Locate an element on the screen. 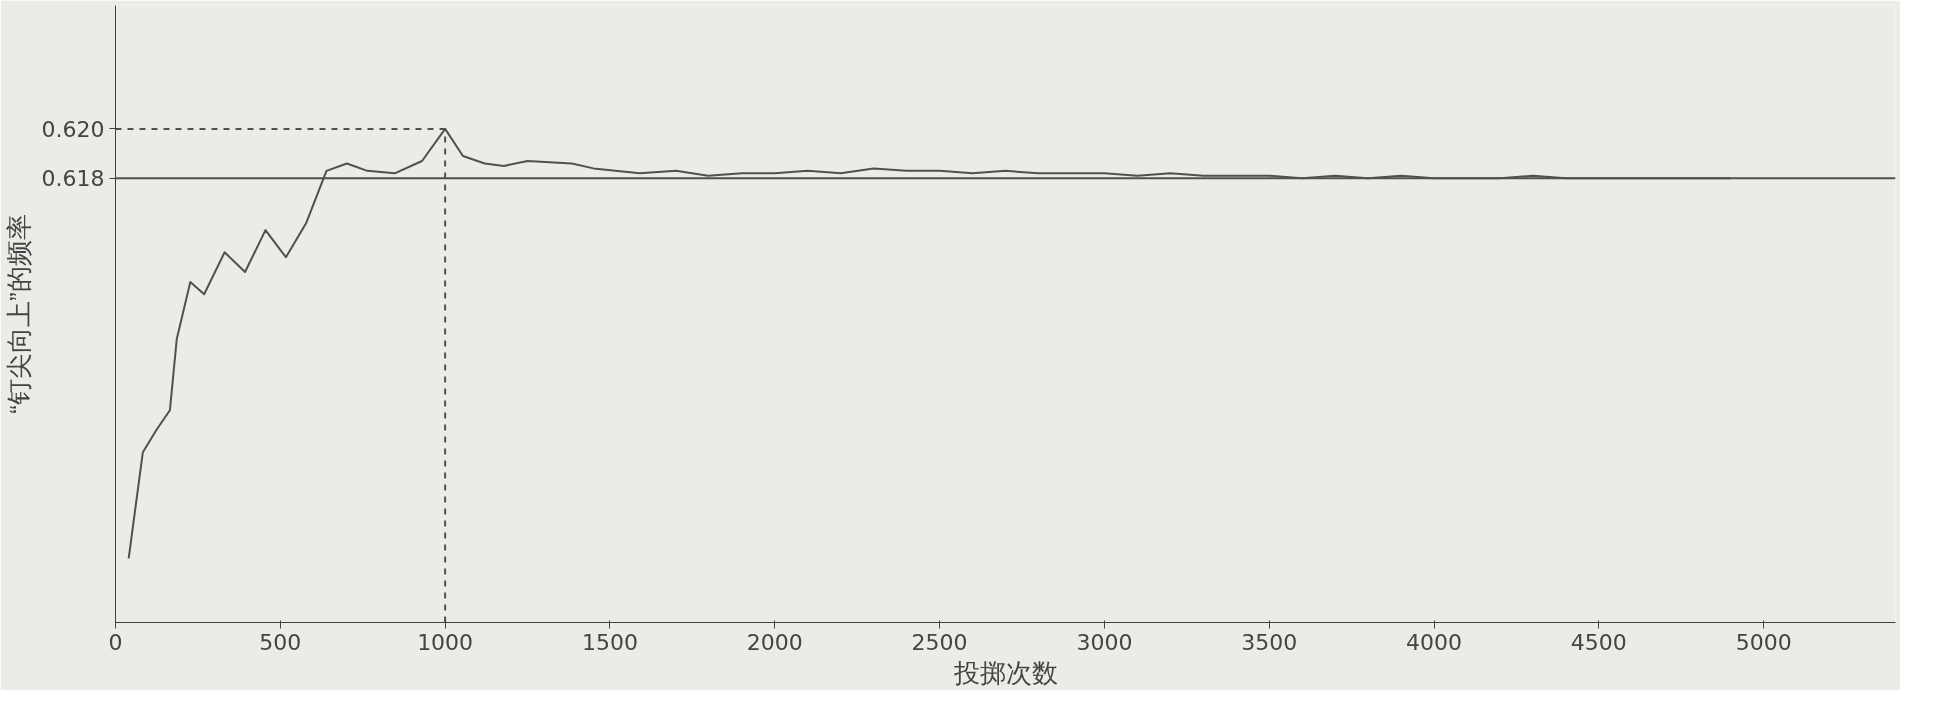 The height and width of the screenshot is (712, 1944). x-tick-label: 3500 is located at coordinates (1269, 642).